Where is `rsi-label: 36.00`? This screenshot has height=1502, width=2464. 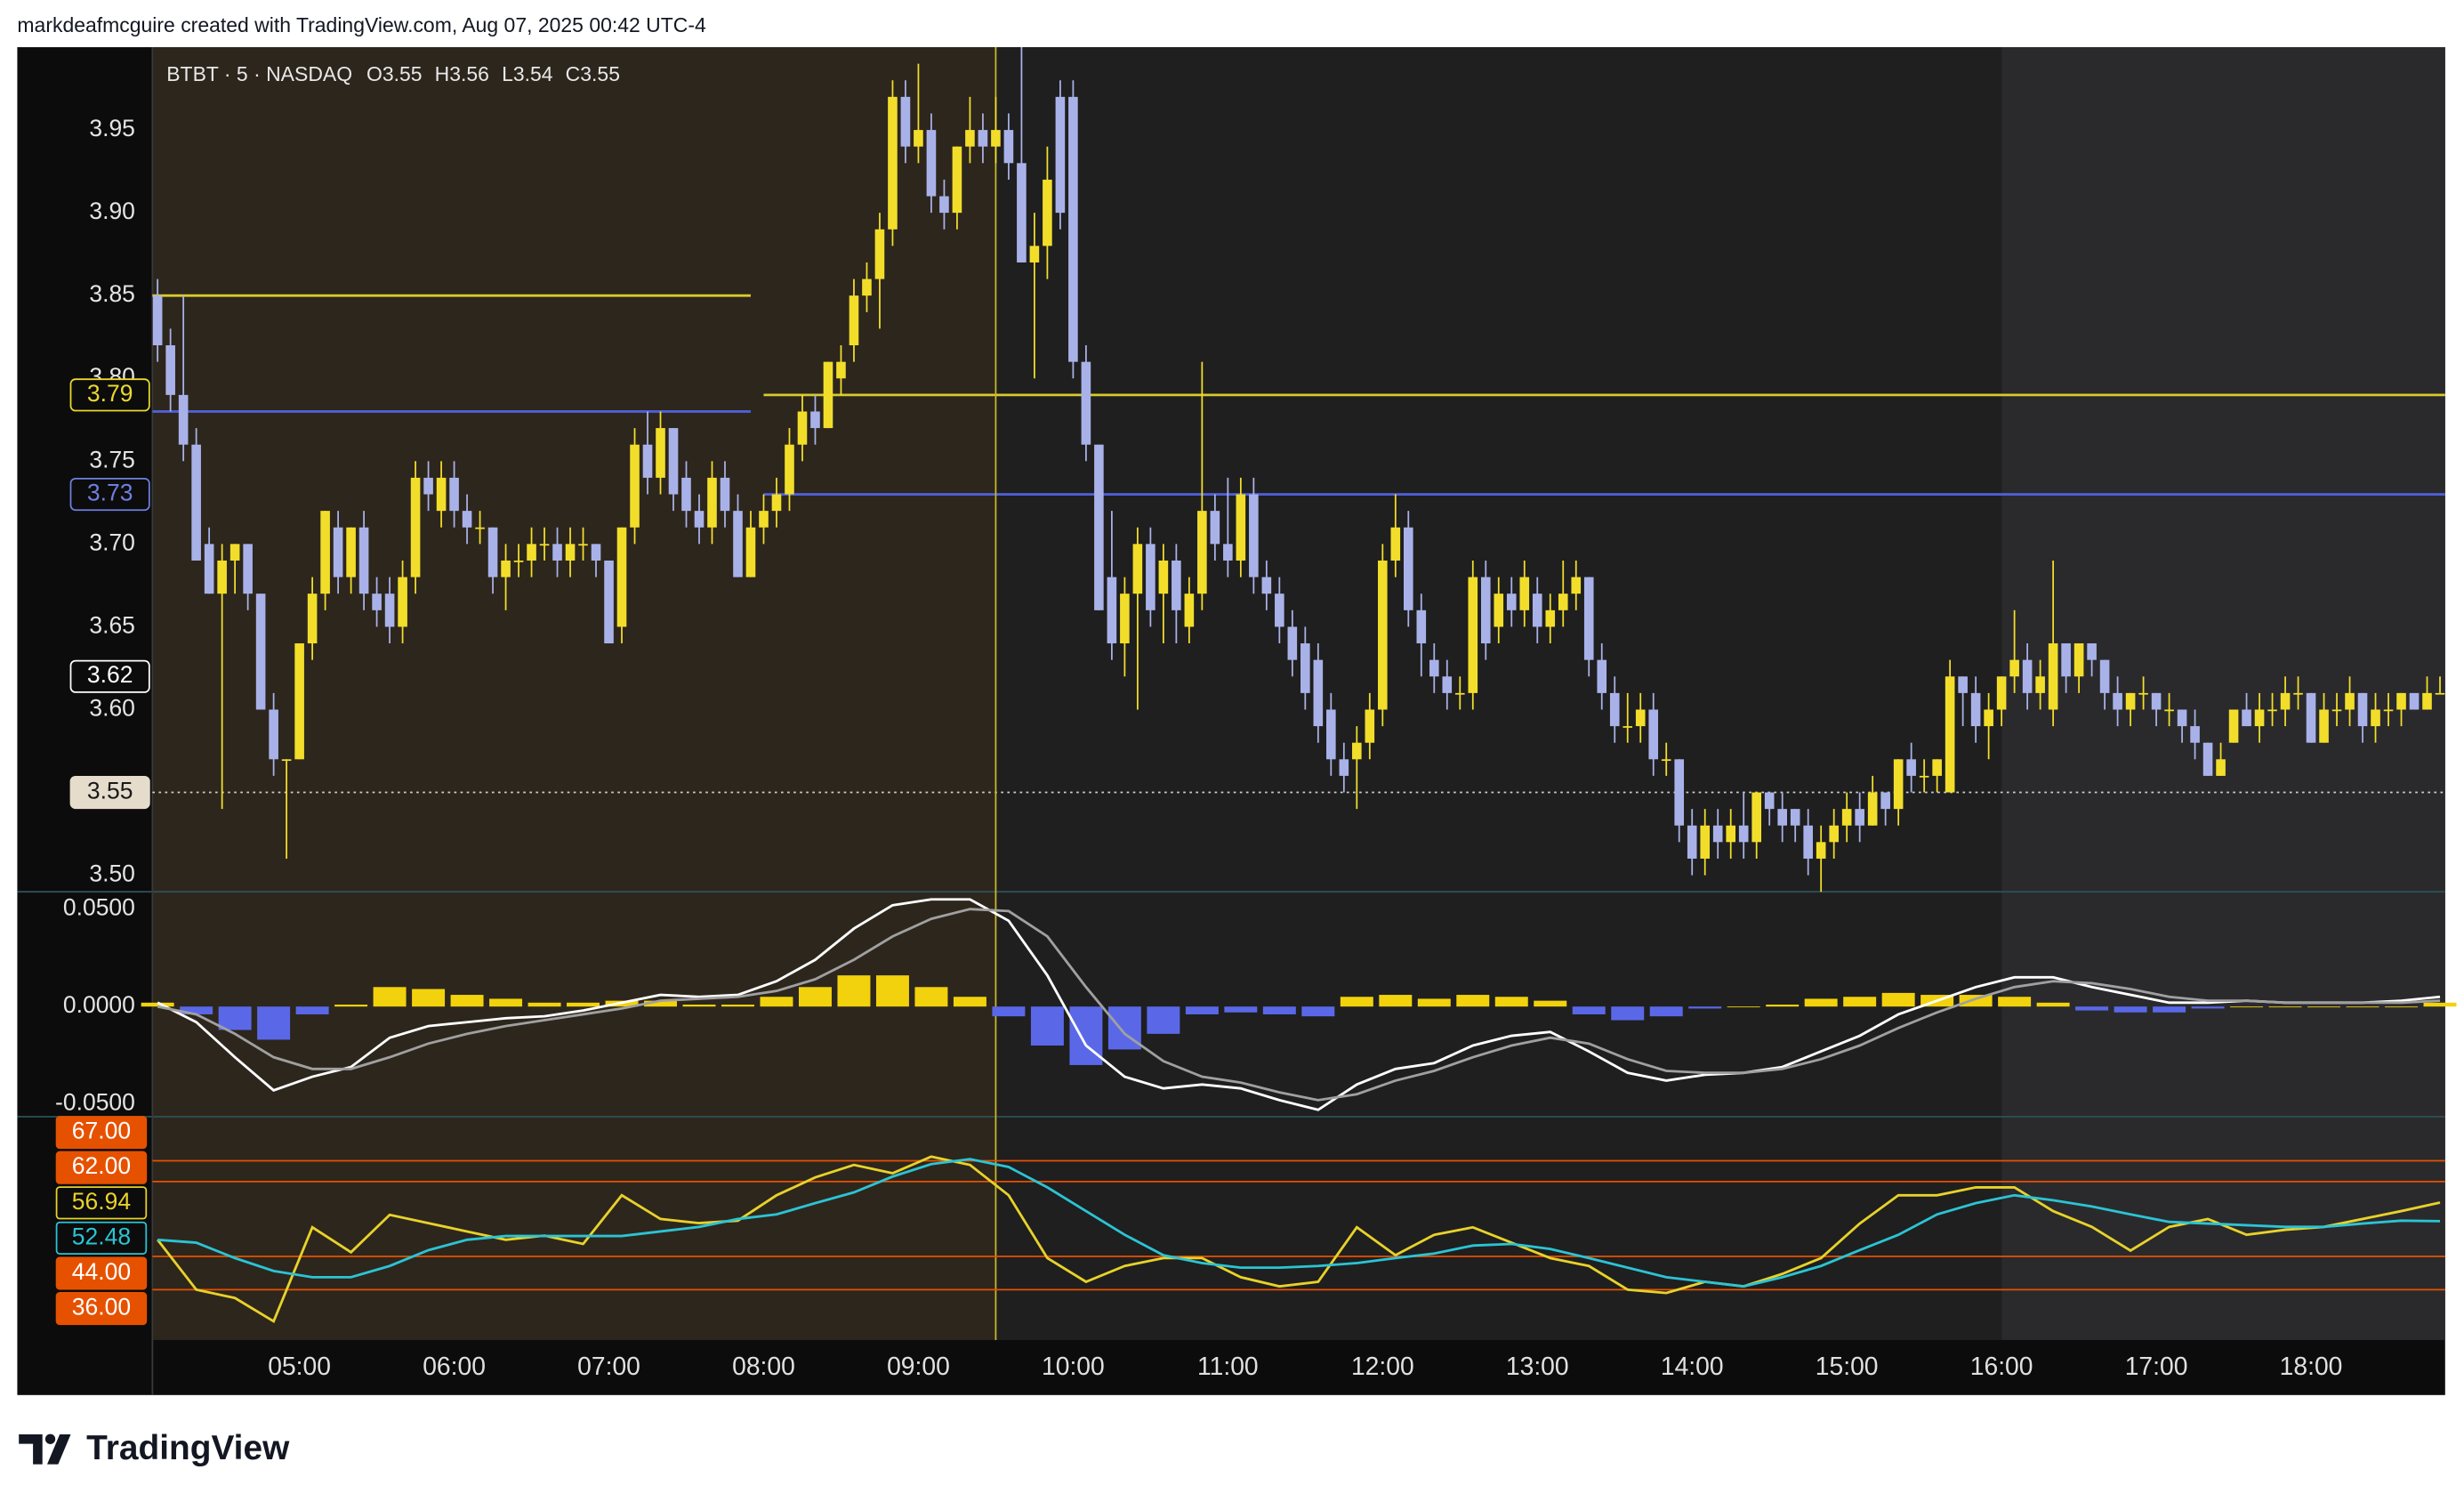 rsi-label: 36.00 is located at coordinates (101, 1307).